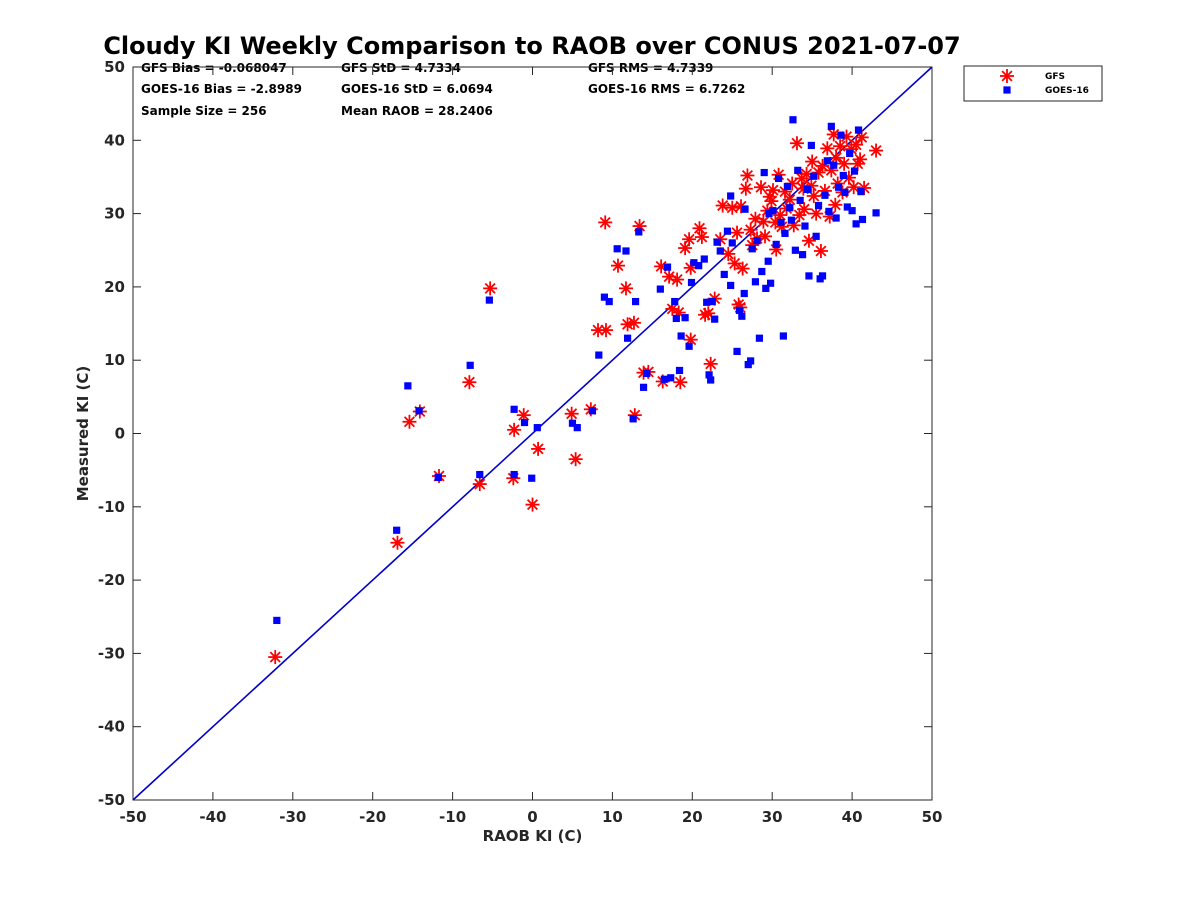 Image resolution: width=1200 pixels, height=900 pixels. Describe the element at coordinates (852, 817) in the screenshot. I see `x-tick-label: 40` at that location.